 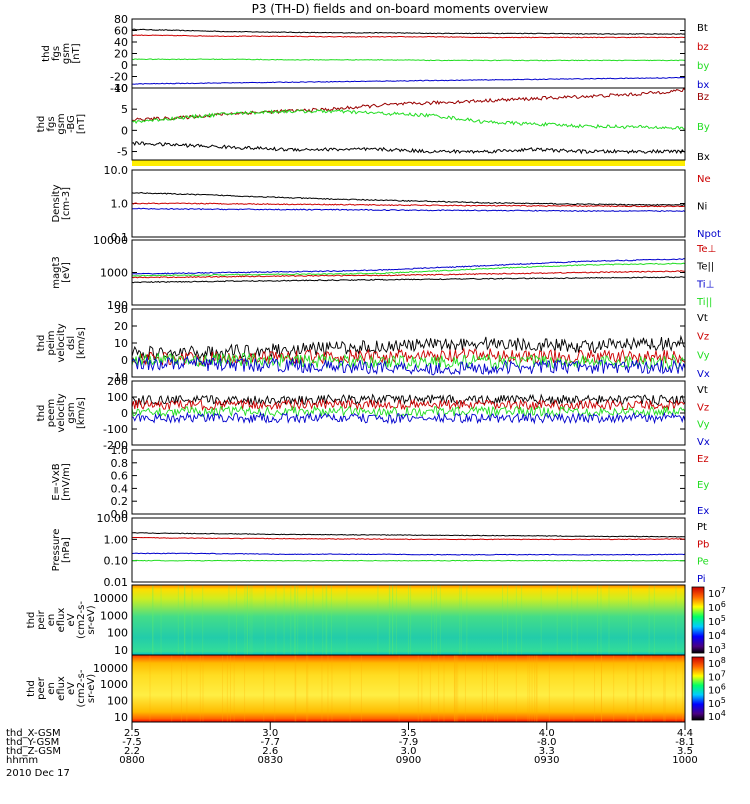 I want to click on panel-ylabel: thd peem velocity gsm [km/s], so click(x=61, y=412).